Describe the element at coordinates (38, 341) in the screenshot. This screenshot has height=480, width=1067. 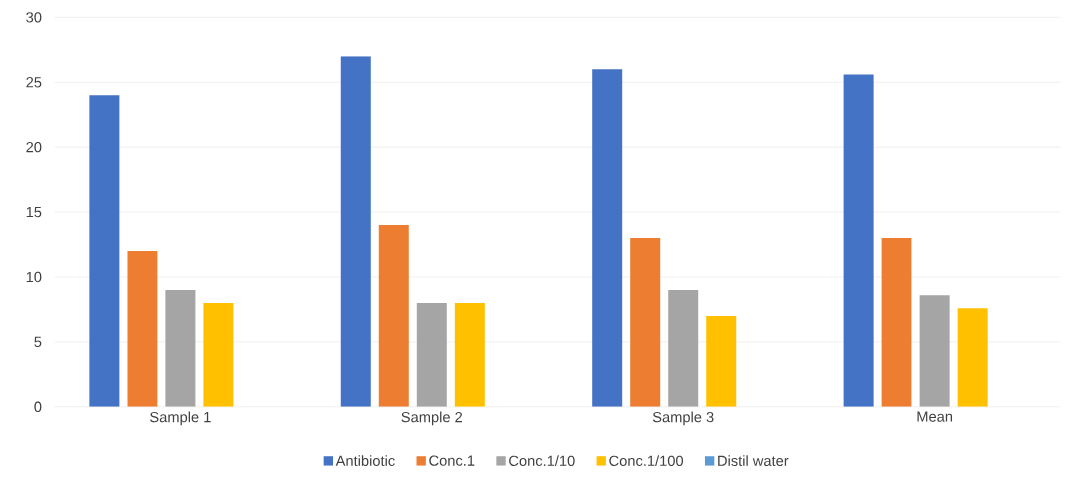
I see `y-tick-label: 5` at that location.